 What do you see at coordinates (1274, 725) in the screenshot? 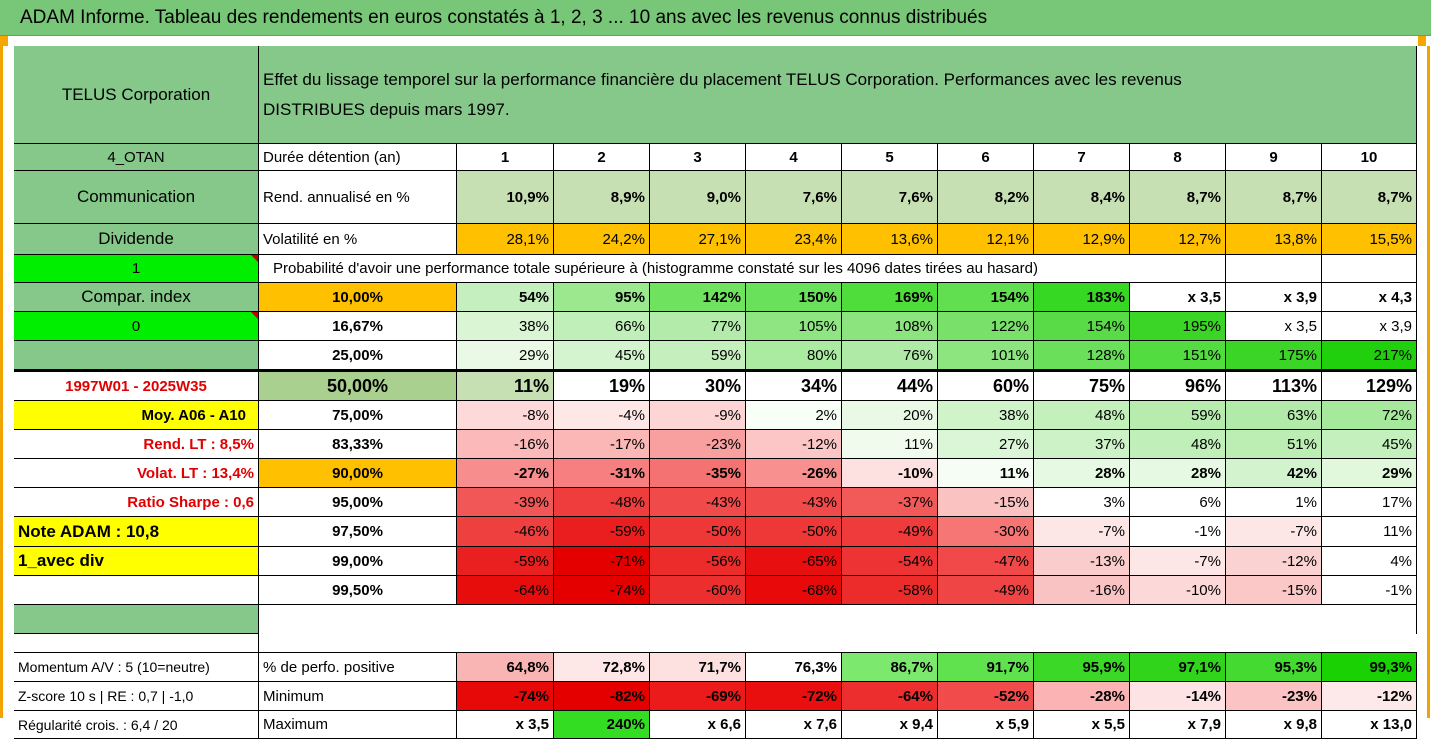
I see `maximum-value: x 9,8` at bounding box center [1274, 725].